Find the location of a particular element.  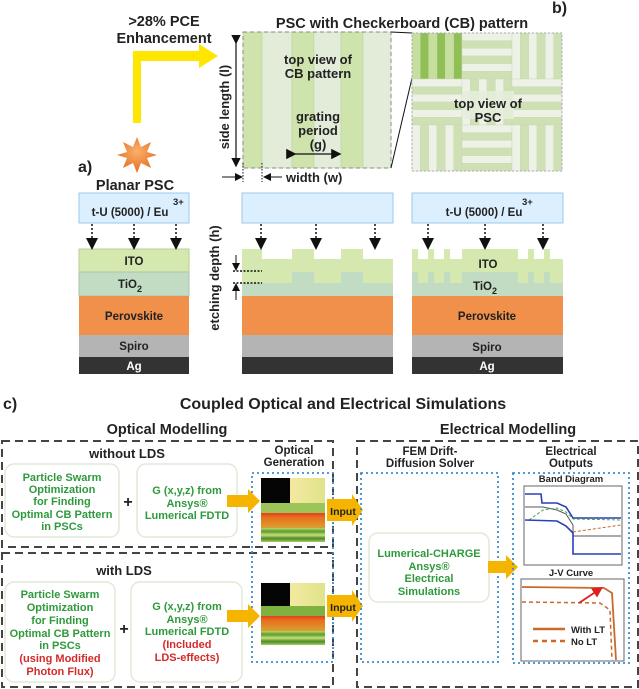

optical-modelling-title: Optical Modelling is located at coordinates (167, 430).